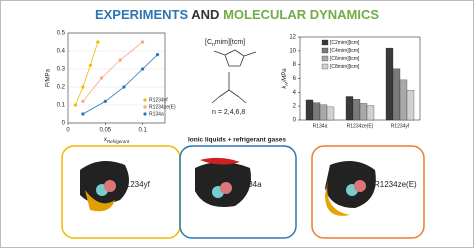  Describe the element at coordinates (295, 107) in the screenshot. I see `y-tick-label: 2` at that location.